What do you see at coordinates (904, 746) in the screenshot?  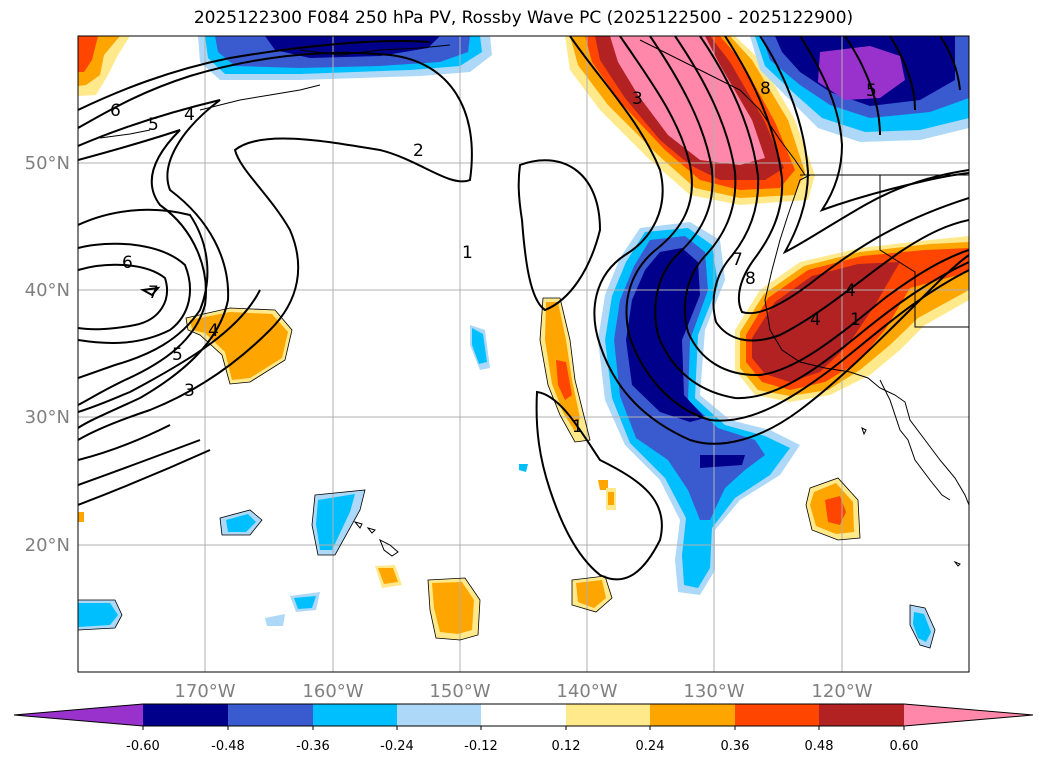 I see `colorbar-tick-label: 0.60` at bounding box center [904, 746].